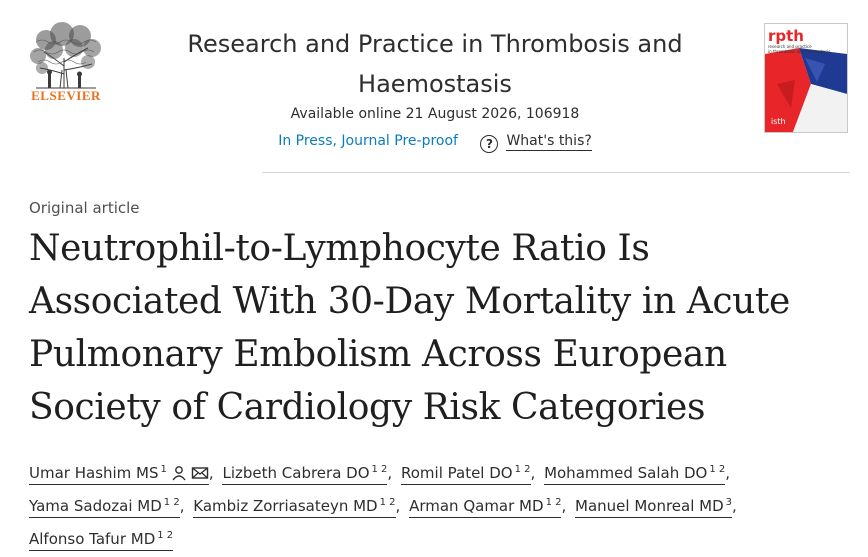  Describe the element at coordinates (179, 473) in the screenshot. I see `person-icon` at that location.